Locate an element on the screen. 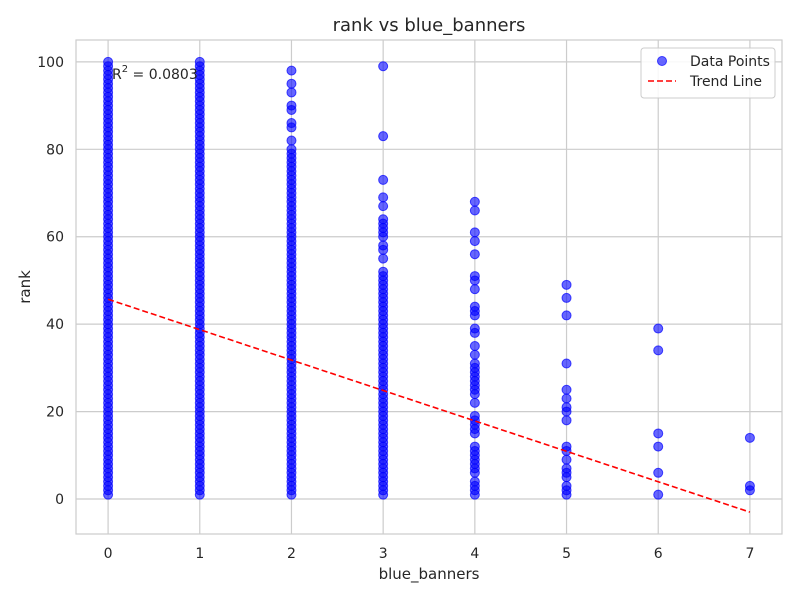 The image size is (800, 600). legend-label-trend-line: Trend Line is located at coordinates (725, 82).